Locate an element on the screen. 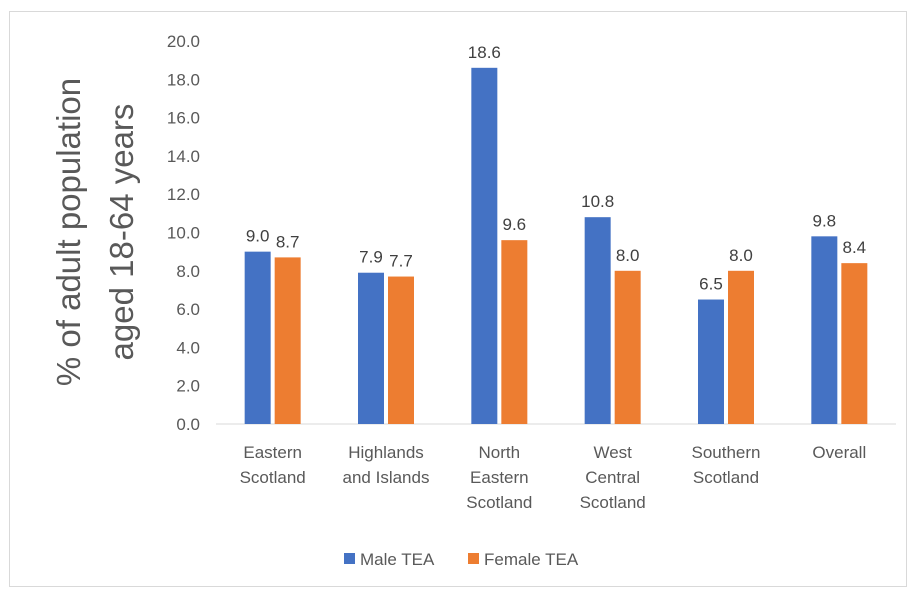  y-axis-title-line: % of adult population is located at coordinates (68, 232).